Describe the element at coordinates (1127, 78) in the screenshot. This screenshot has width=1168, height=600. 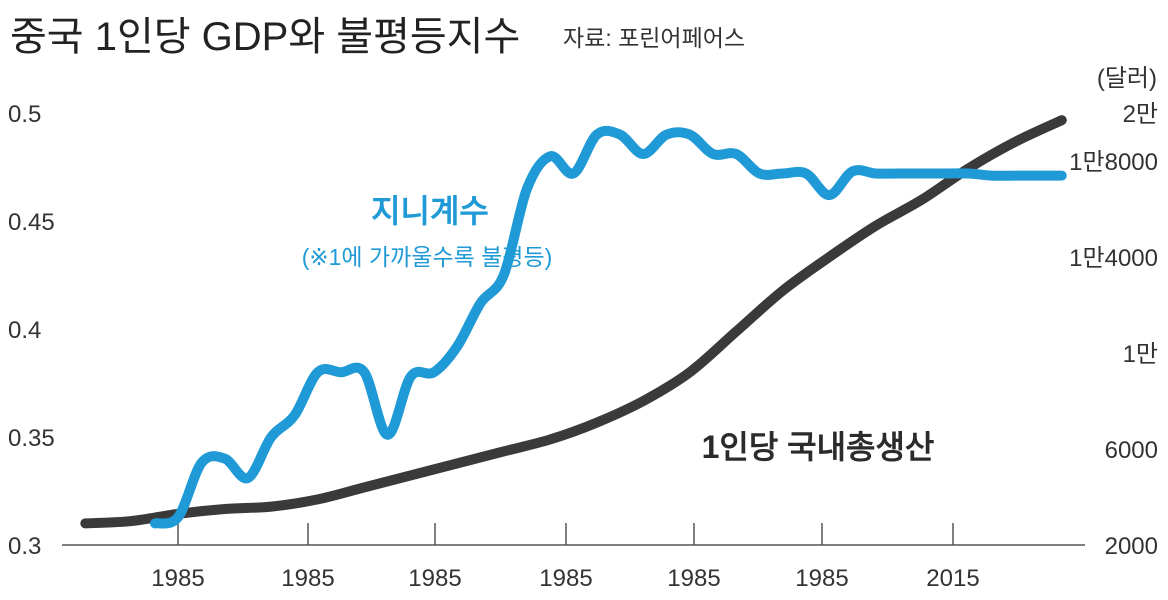
I see `right-axis-unit: (달러)` at that location.